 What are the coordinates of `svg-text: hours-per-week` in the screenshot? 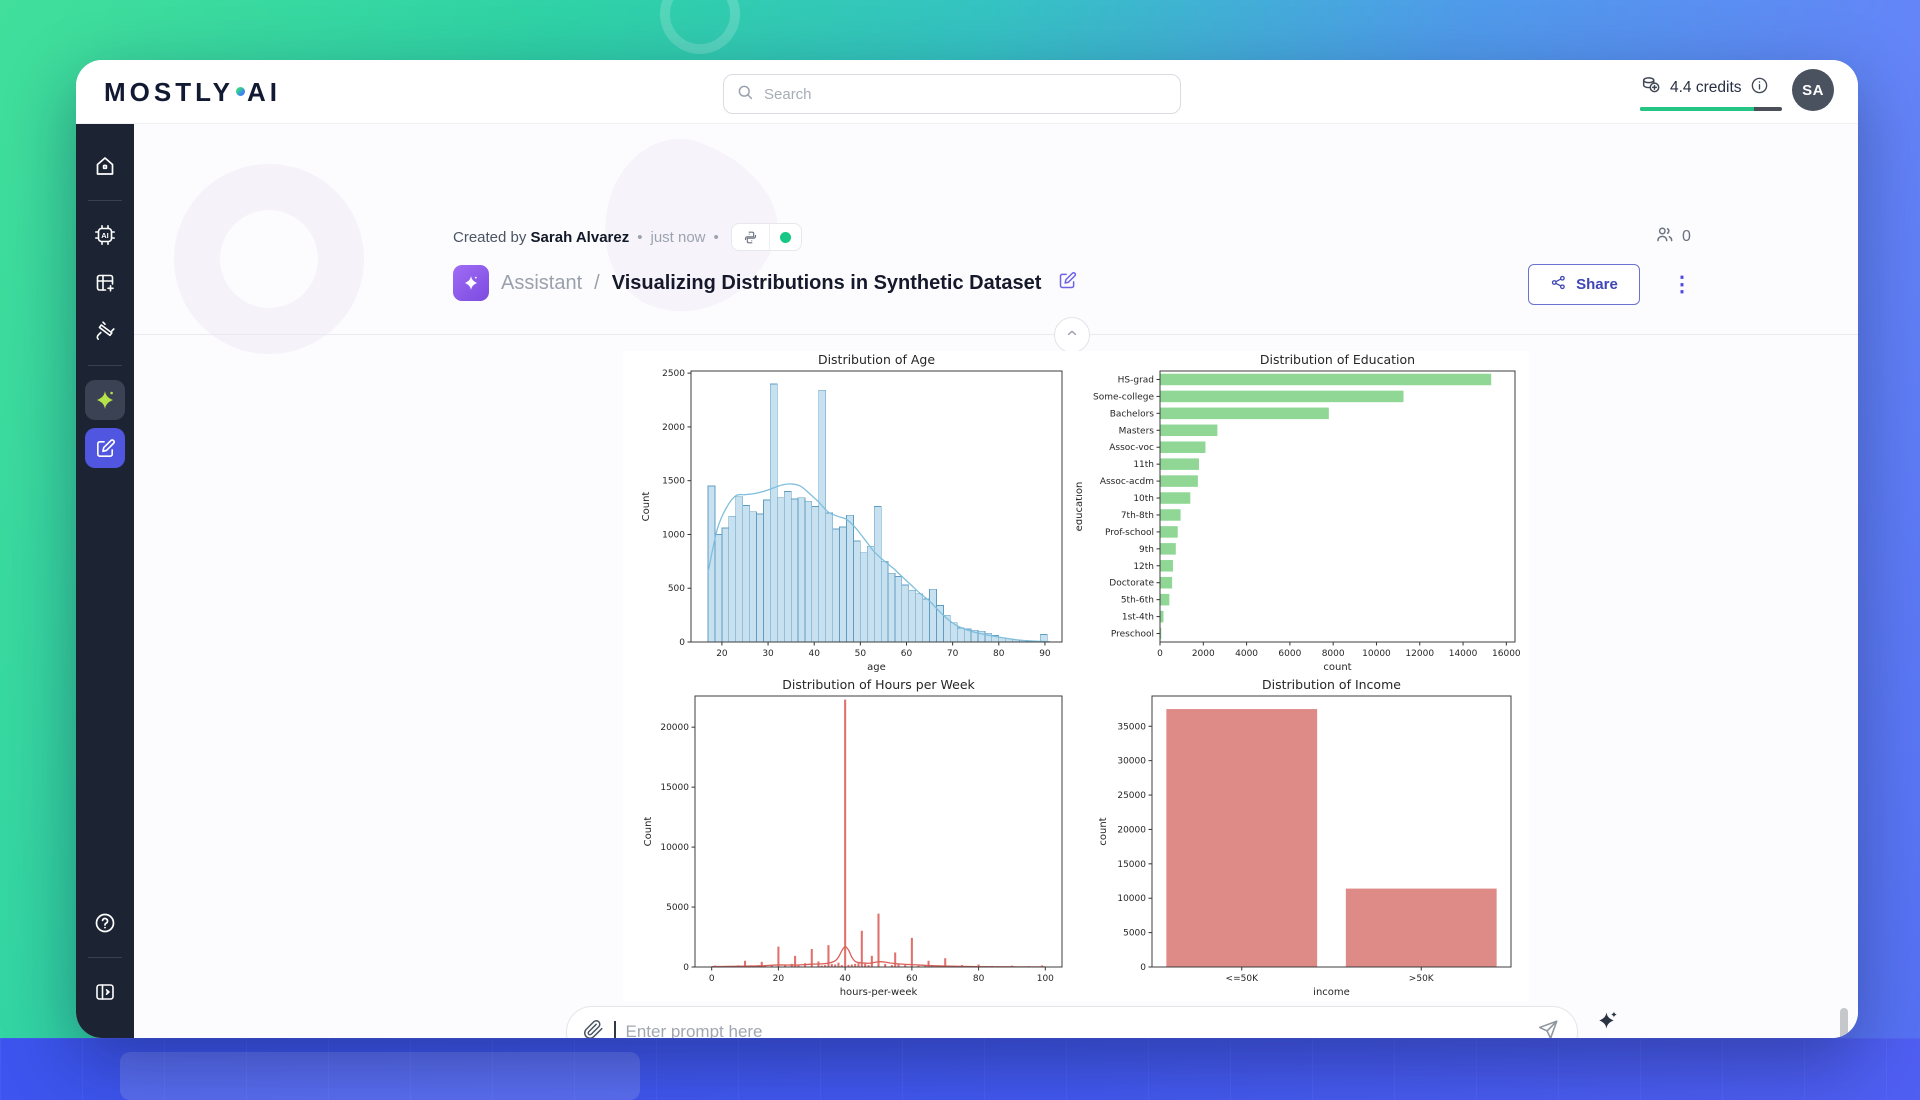 It's located at (879, 992).